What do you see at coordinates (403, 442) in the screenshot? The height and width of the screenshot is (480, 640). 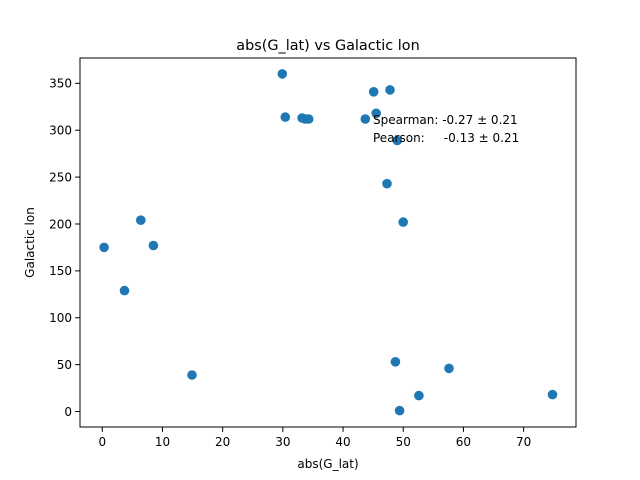 I see `x-tick-label-50: 50` at bounding box center [403, 442].